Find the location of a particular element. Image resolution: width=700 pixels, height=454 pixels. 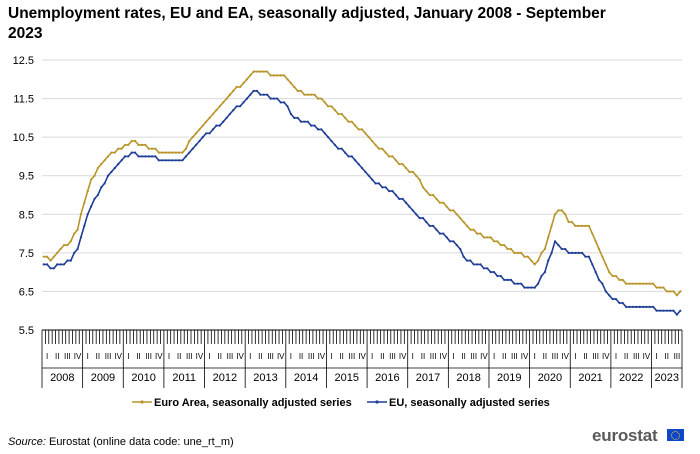

year-label: 2010 is located at coordinates (143, 378).